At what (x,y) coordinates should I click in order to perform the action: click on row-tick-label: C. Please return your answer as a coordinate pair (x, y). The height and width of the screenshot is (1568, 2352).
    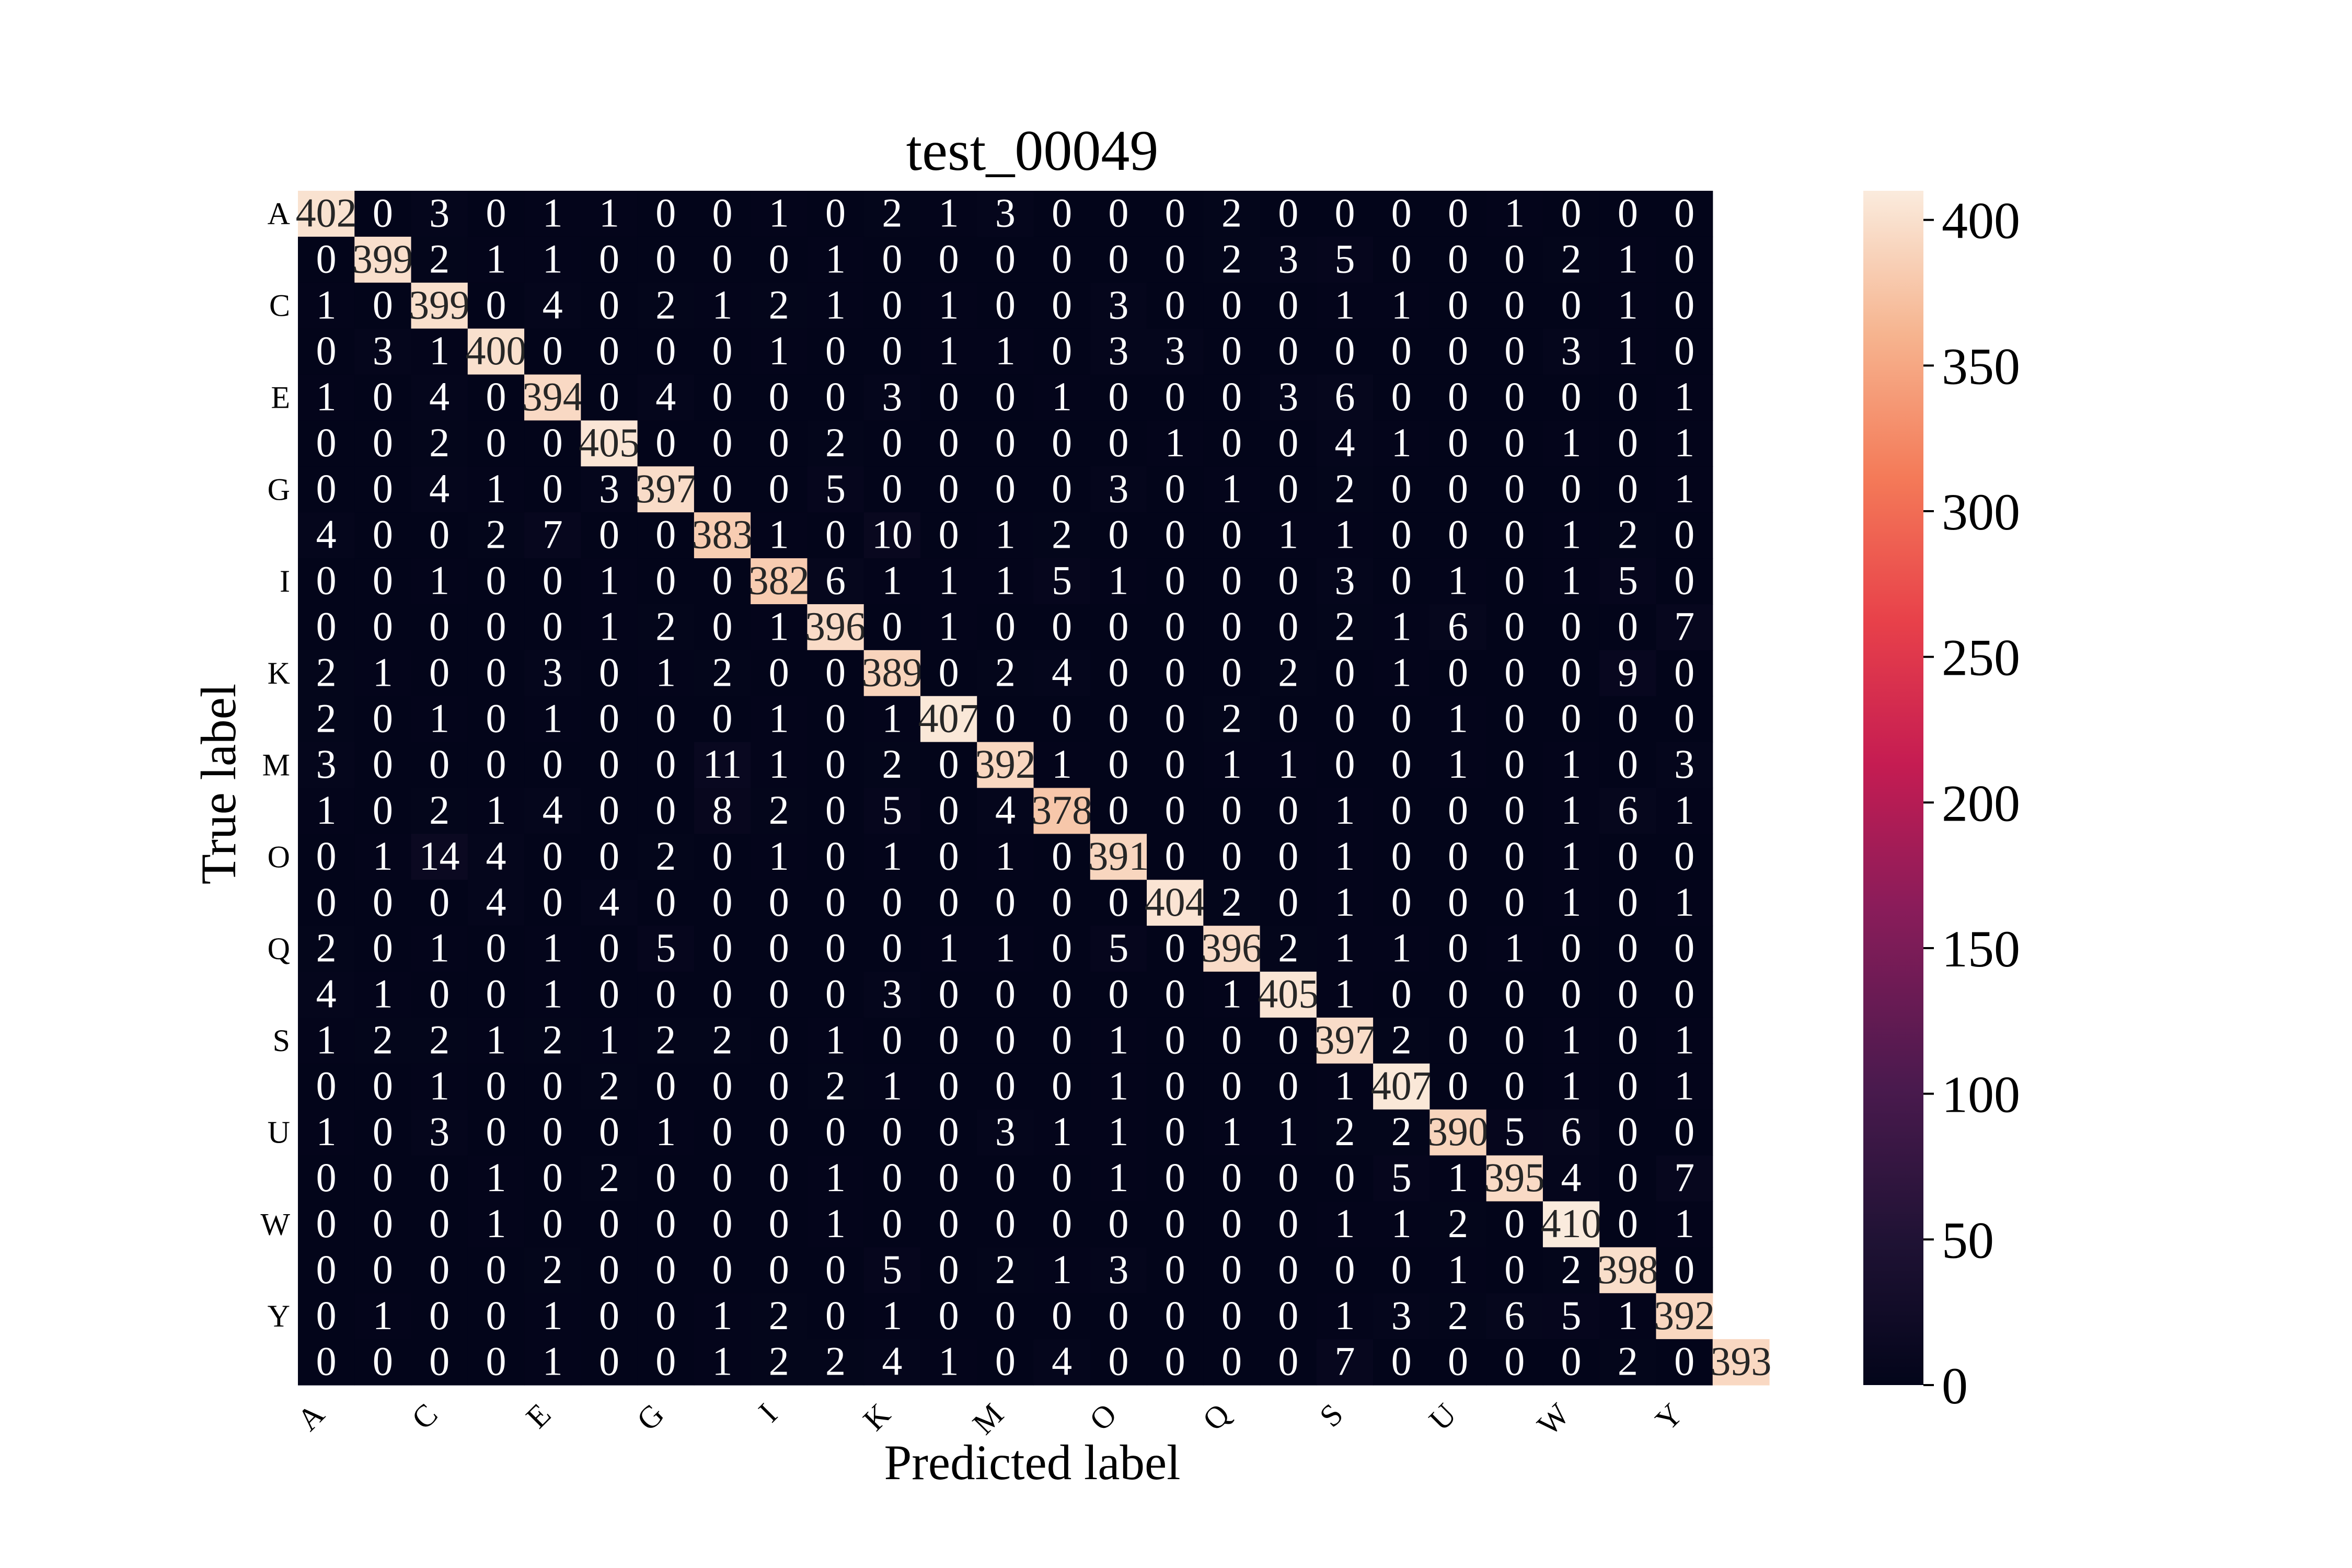
    Looking at the image, I should click on (279, 306).